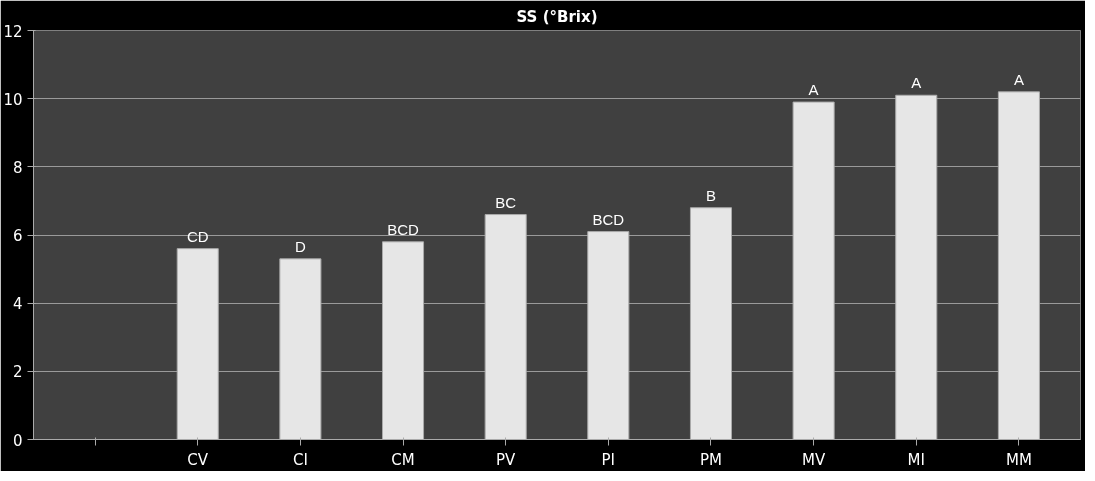 This screenshot has height=481, width=1095. What do you see at coordinates (13, 31) in the screenshot?
I see `y-tick-label: 12` at bounding box center [13, 31].